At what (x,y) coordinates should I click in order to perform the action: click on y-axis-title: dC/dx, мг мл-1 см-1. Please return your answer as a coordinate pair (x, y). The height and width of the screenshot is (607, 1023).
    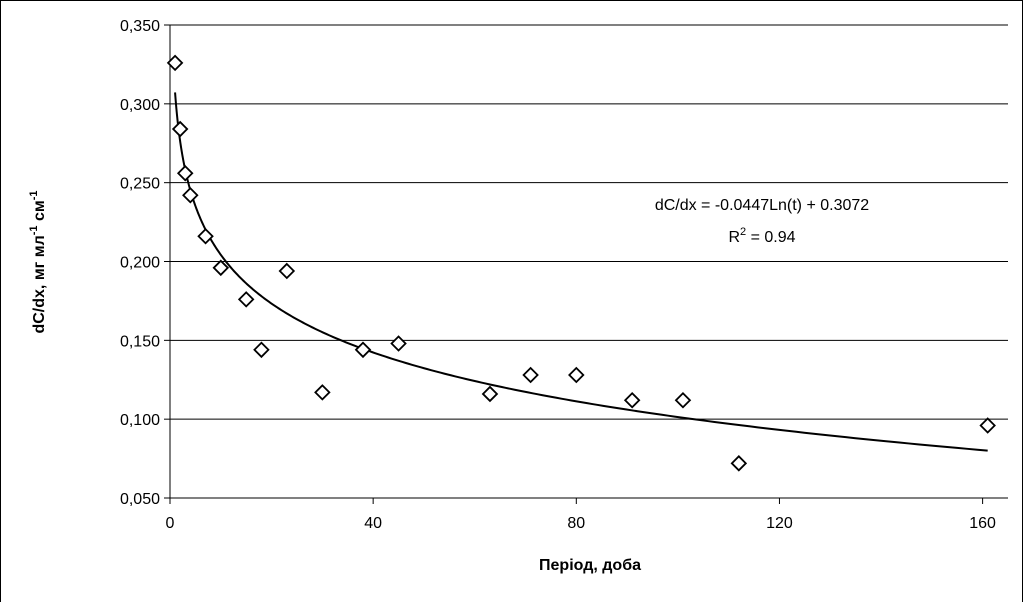
    Looking at the image, I should click on (38, 261).